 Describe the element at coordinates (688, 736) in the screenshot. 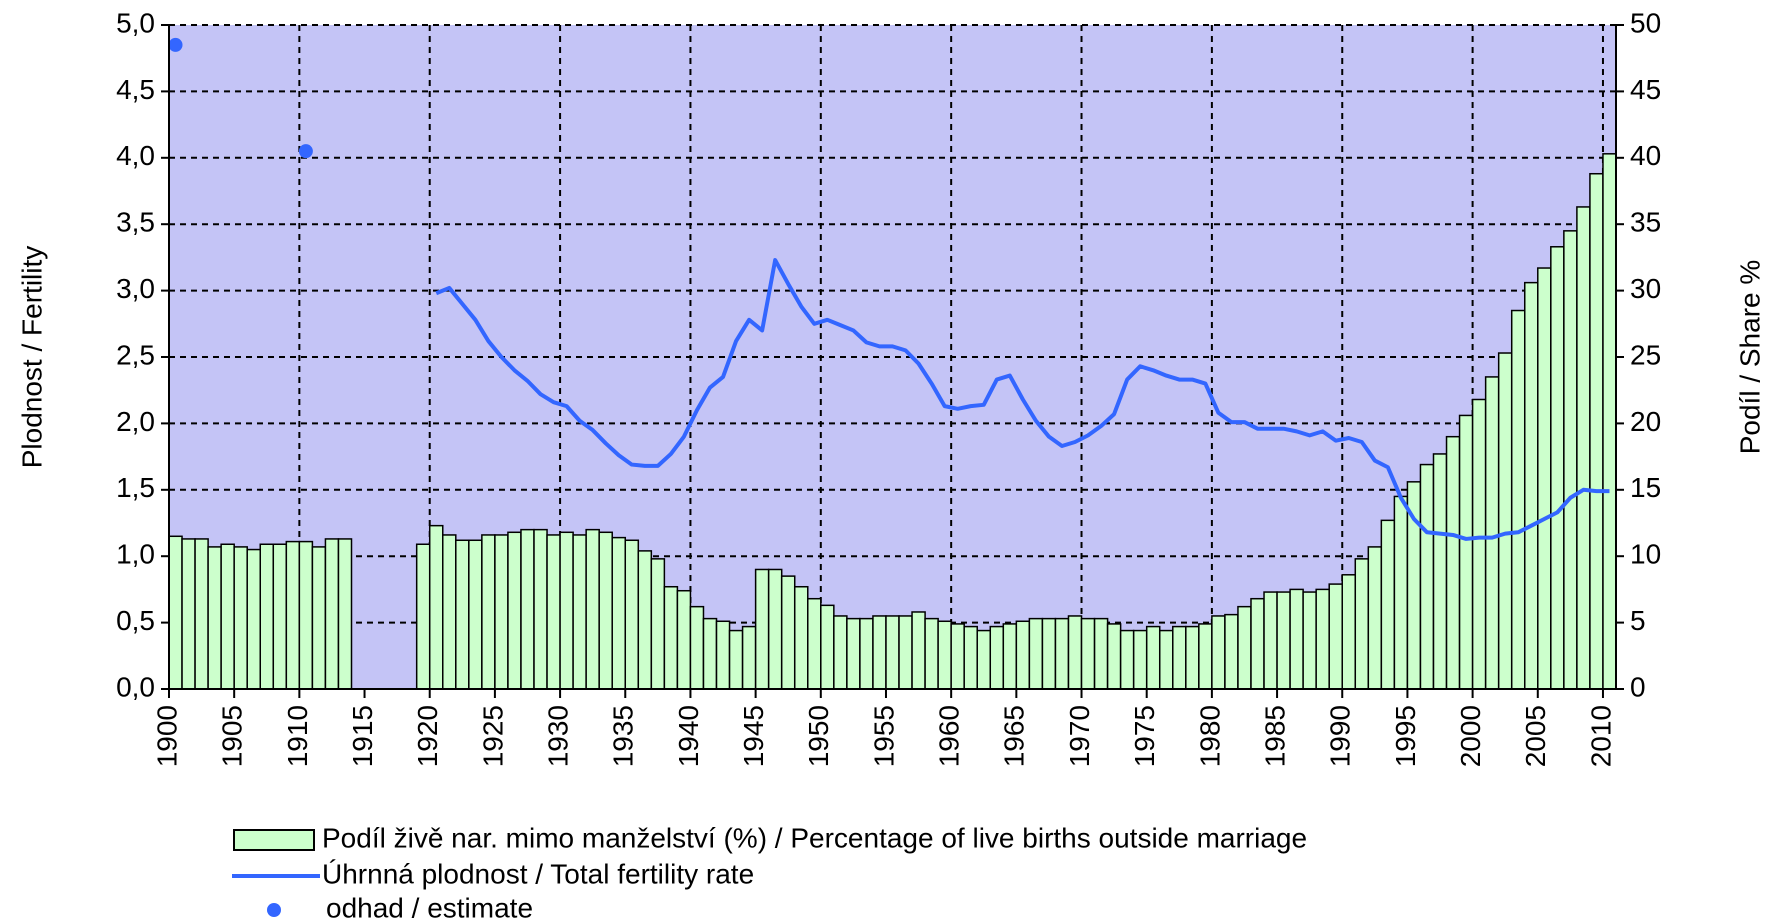

I see `x-tick-label: 1940` at that location.